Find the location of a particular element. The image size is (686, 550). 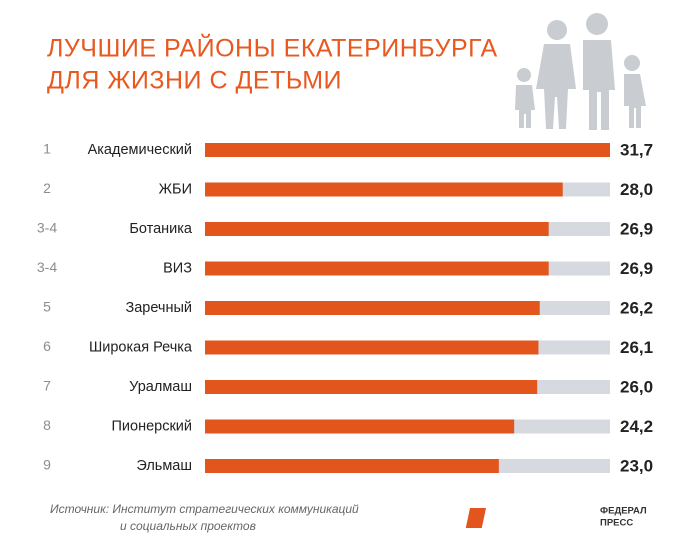

category-label: Широкая Речка is located at coordinates (141, 347).